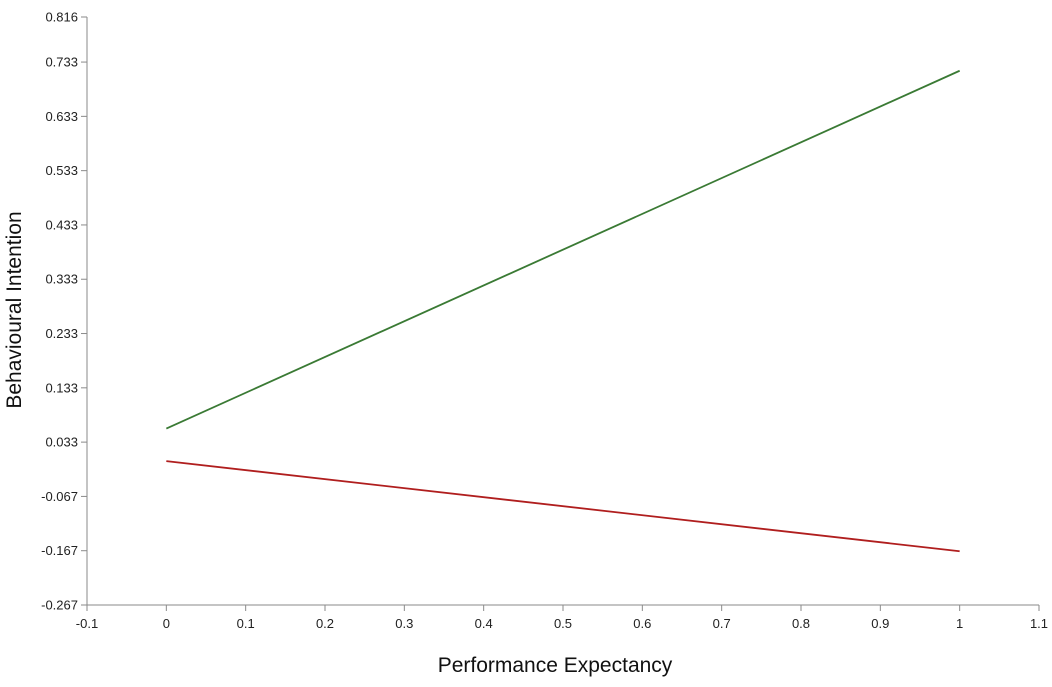  Describe the element at coordinates (59, 496) in the screenshot. I see `y-tick-label: -0.067` at that location.